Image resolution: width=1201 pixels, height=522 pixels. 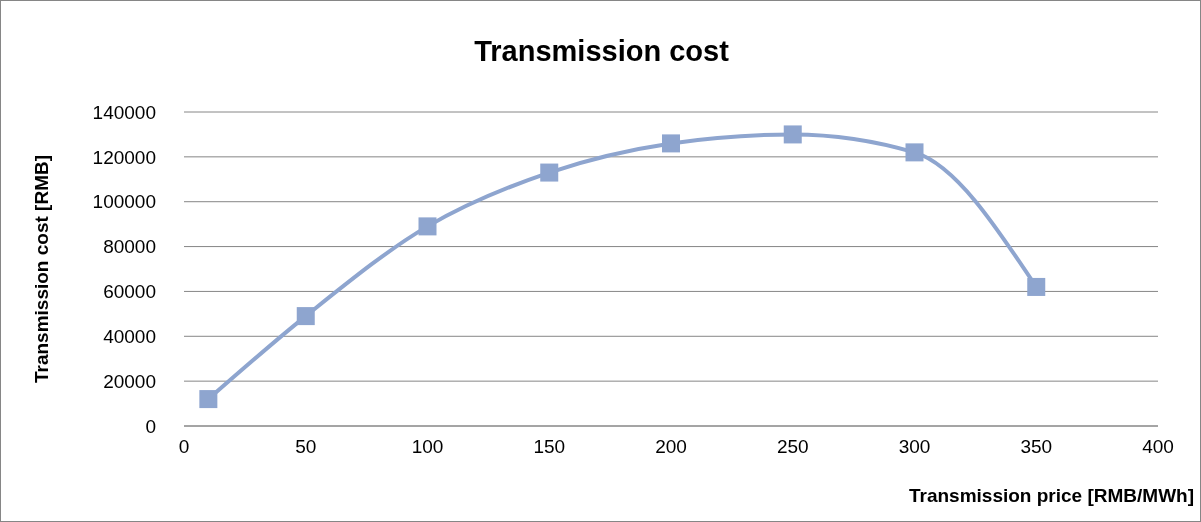 What do you see at coordinates (1158, 447) in the screenshot?
I see `x-tick-label: 400` at bounding box center [1158, 447].